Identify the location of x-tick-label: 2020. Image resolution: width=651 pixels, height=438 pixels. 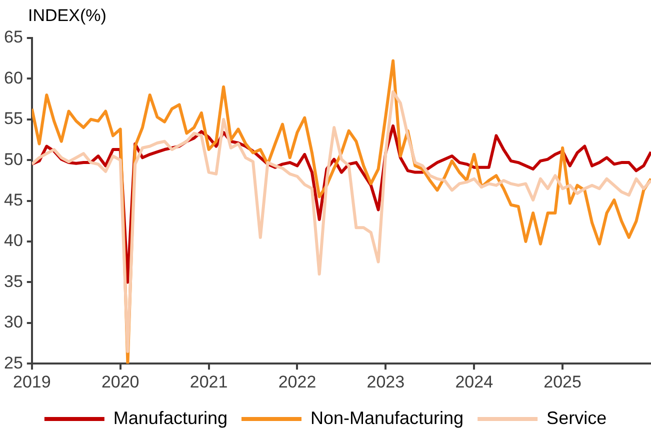
(120, 382).